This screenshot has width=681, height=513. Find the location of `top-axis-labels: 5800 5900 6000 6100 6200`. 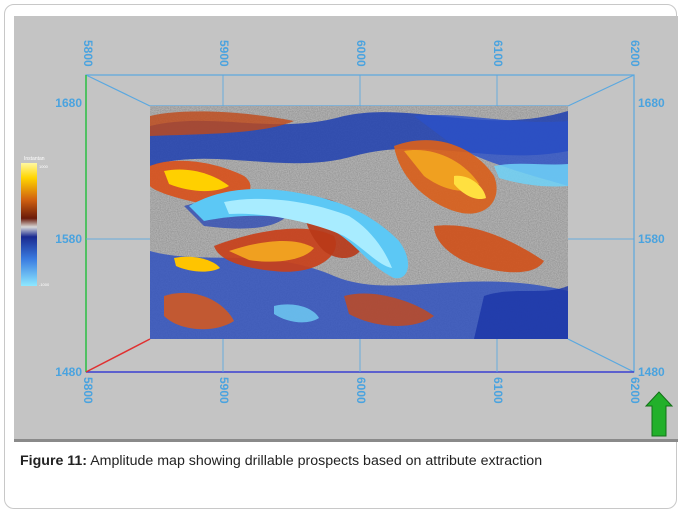

top-axis-labels: 5800 5900 6000 6100 6200 is located at coordinates (361, 53).